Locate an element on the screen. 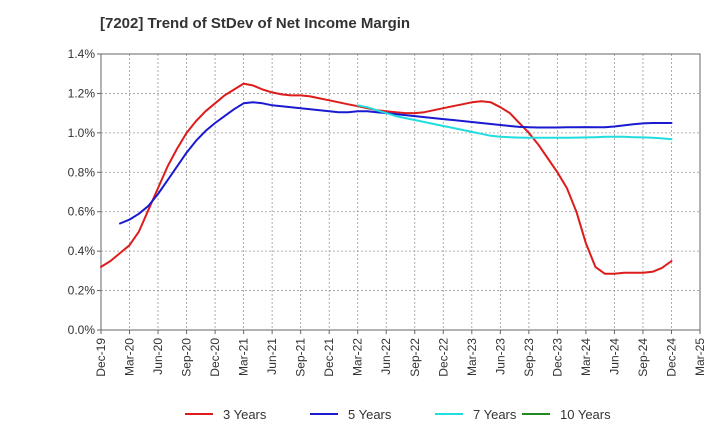 Image resolution: width=720 pixels, height=440 pixels. x-tick-label: Dec-21 is located at coordinates (329, 357).